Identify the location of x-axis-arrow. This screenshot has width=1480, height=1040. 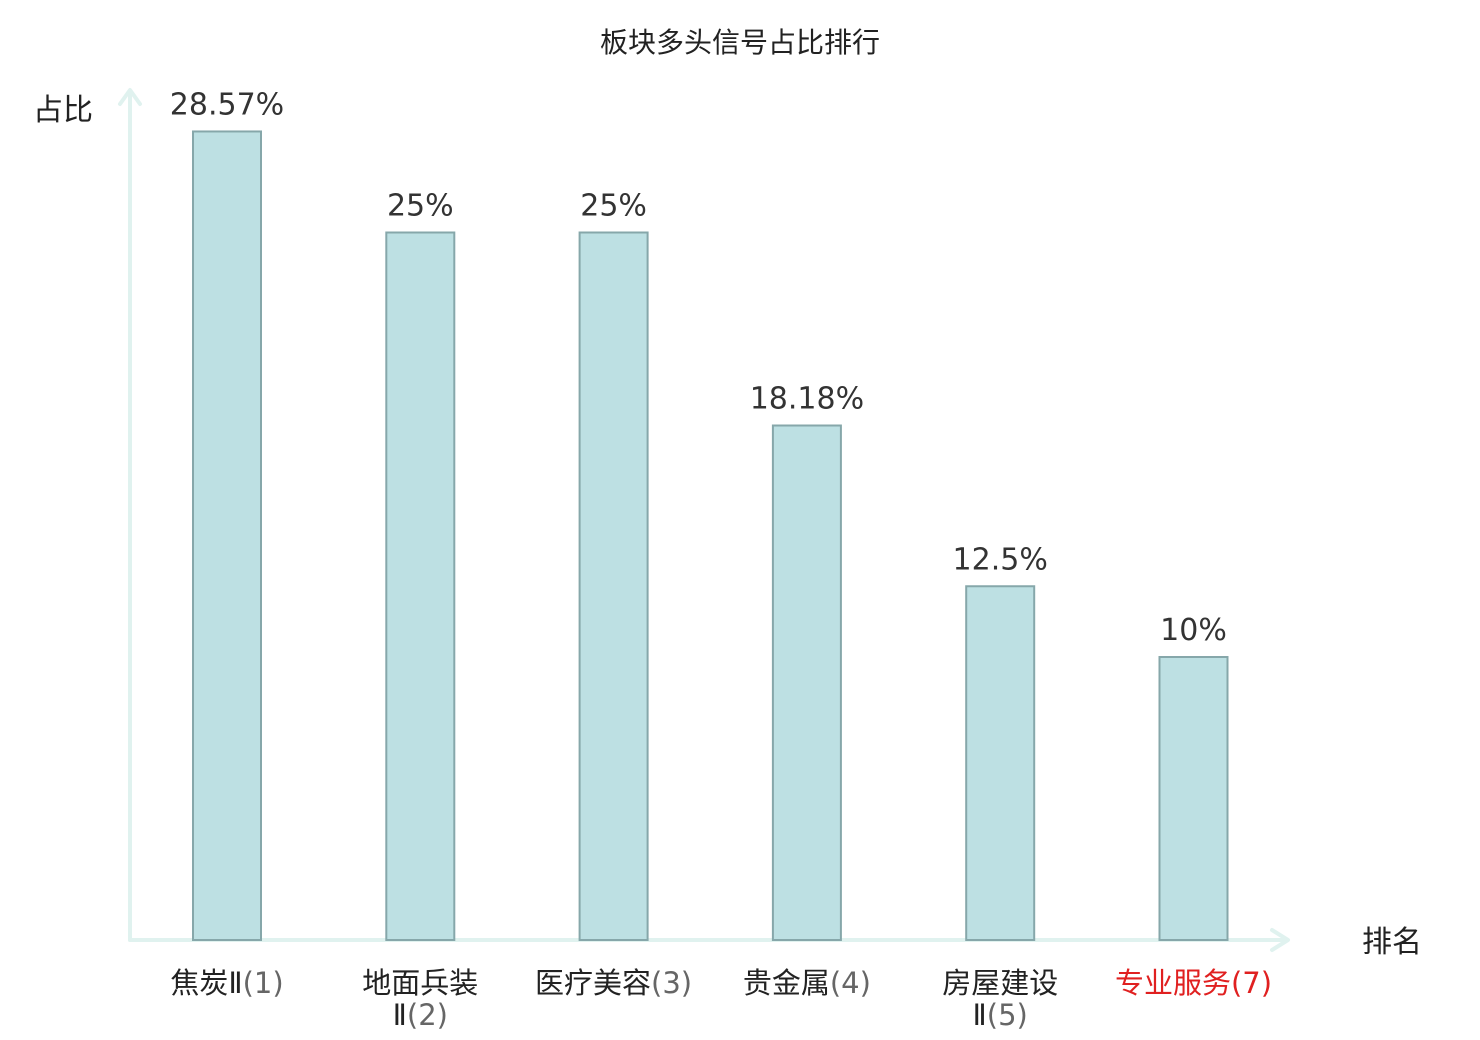
(1280, 940).